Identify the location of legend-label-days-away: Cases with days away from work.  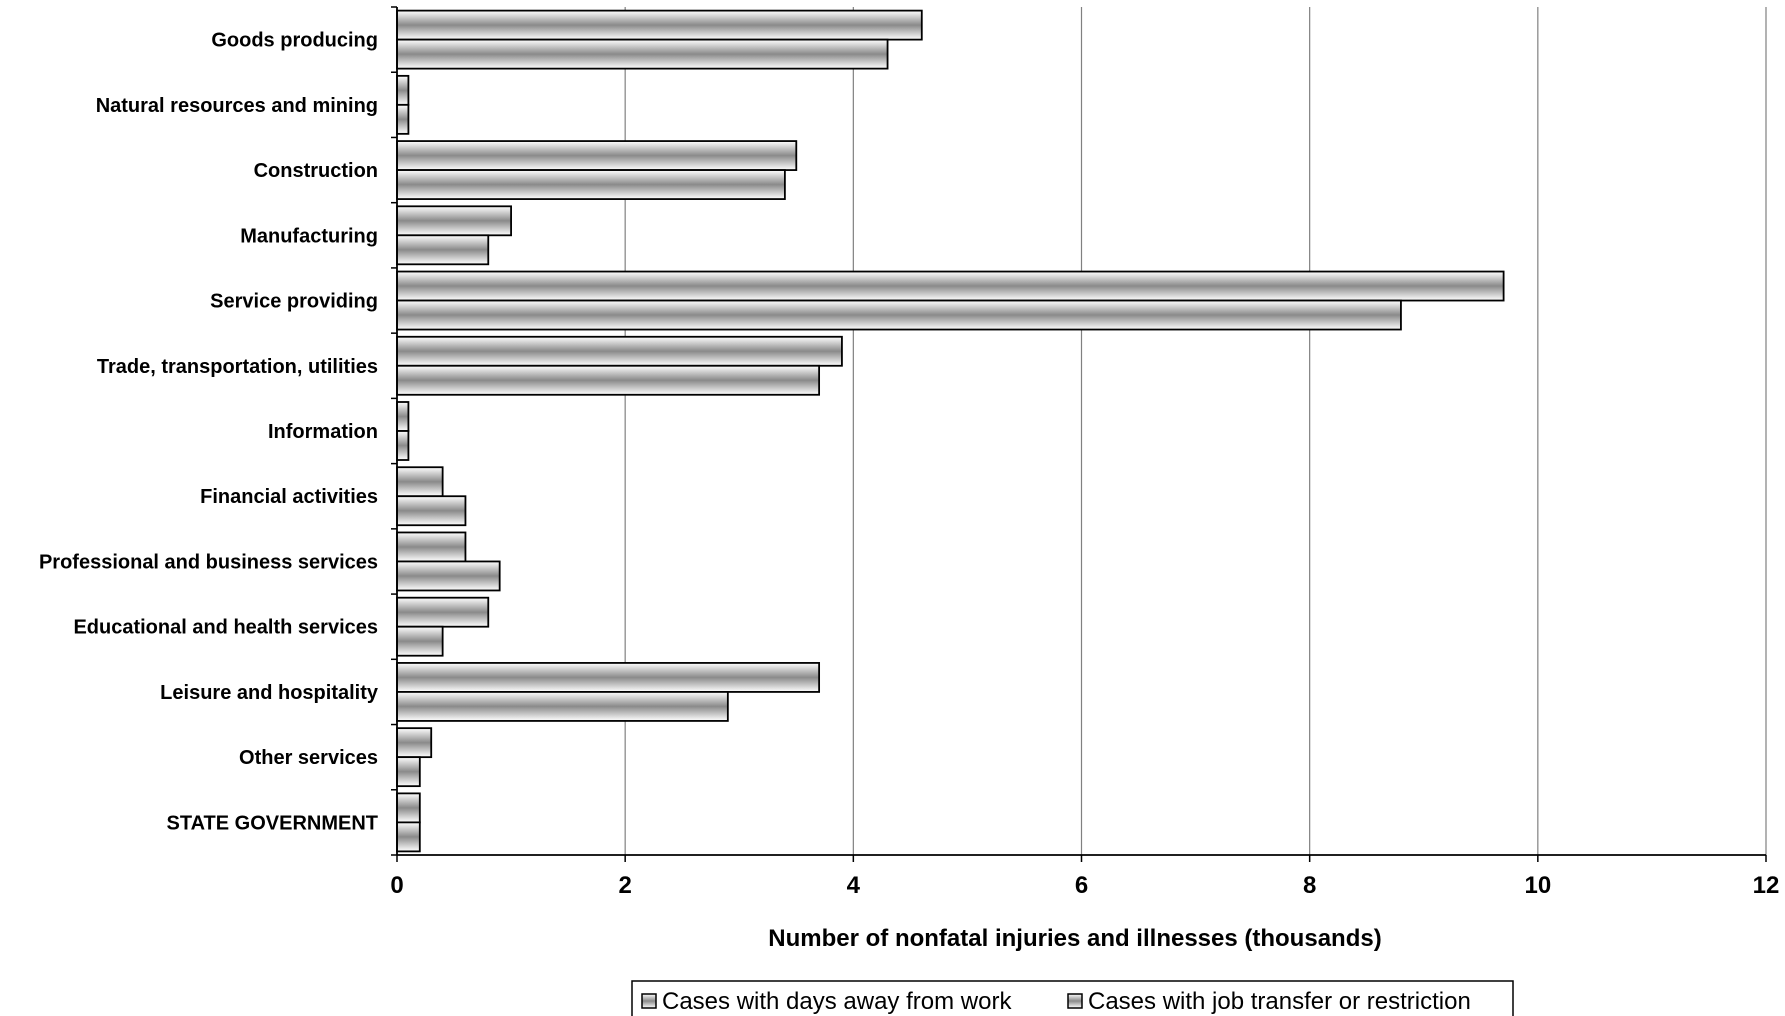
(837, 1001).